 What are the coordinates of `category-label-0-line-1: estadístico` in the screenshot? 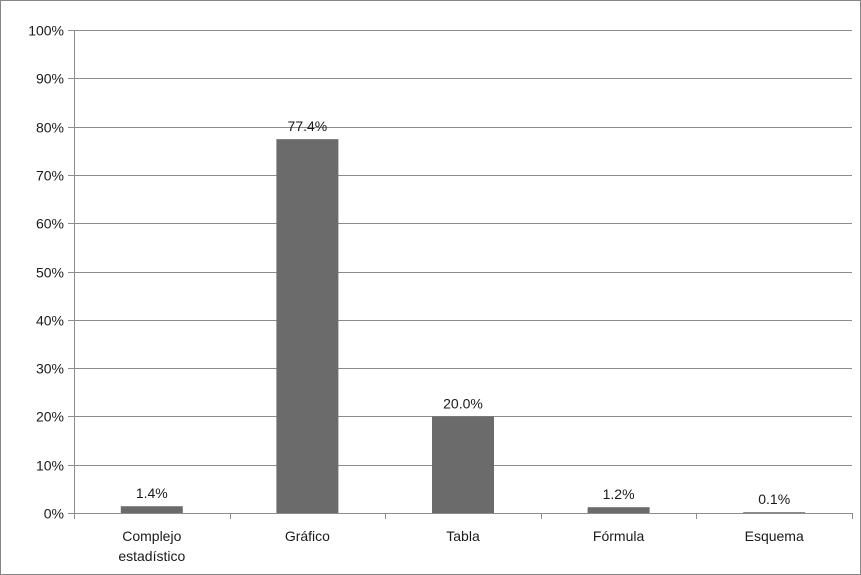 It's located at (151, 556).